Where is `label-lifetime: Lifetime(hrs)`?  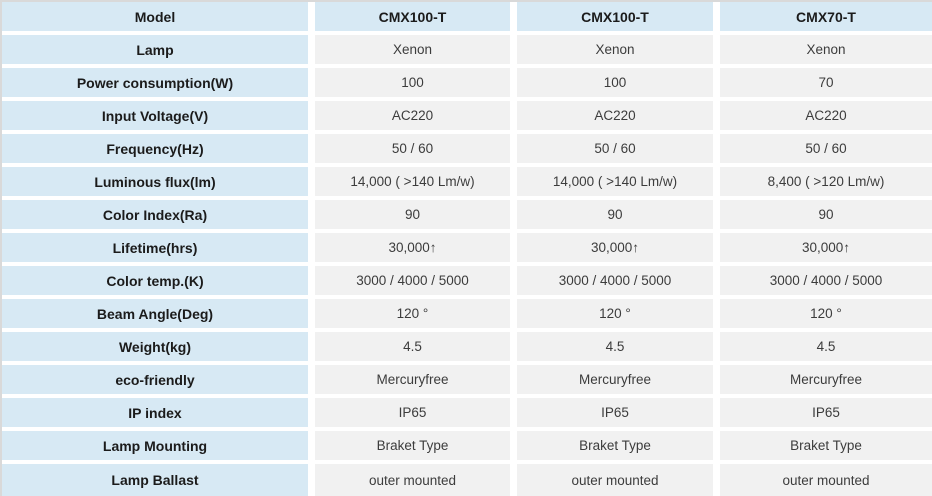 label-lifetime: Lifetime(hrs) is located at coordinates (155, 247).